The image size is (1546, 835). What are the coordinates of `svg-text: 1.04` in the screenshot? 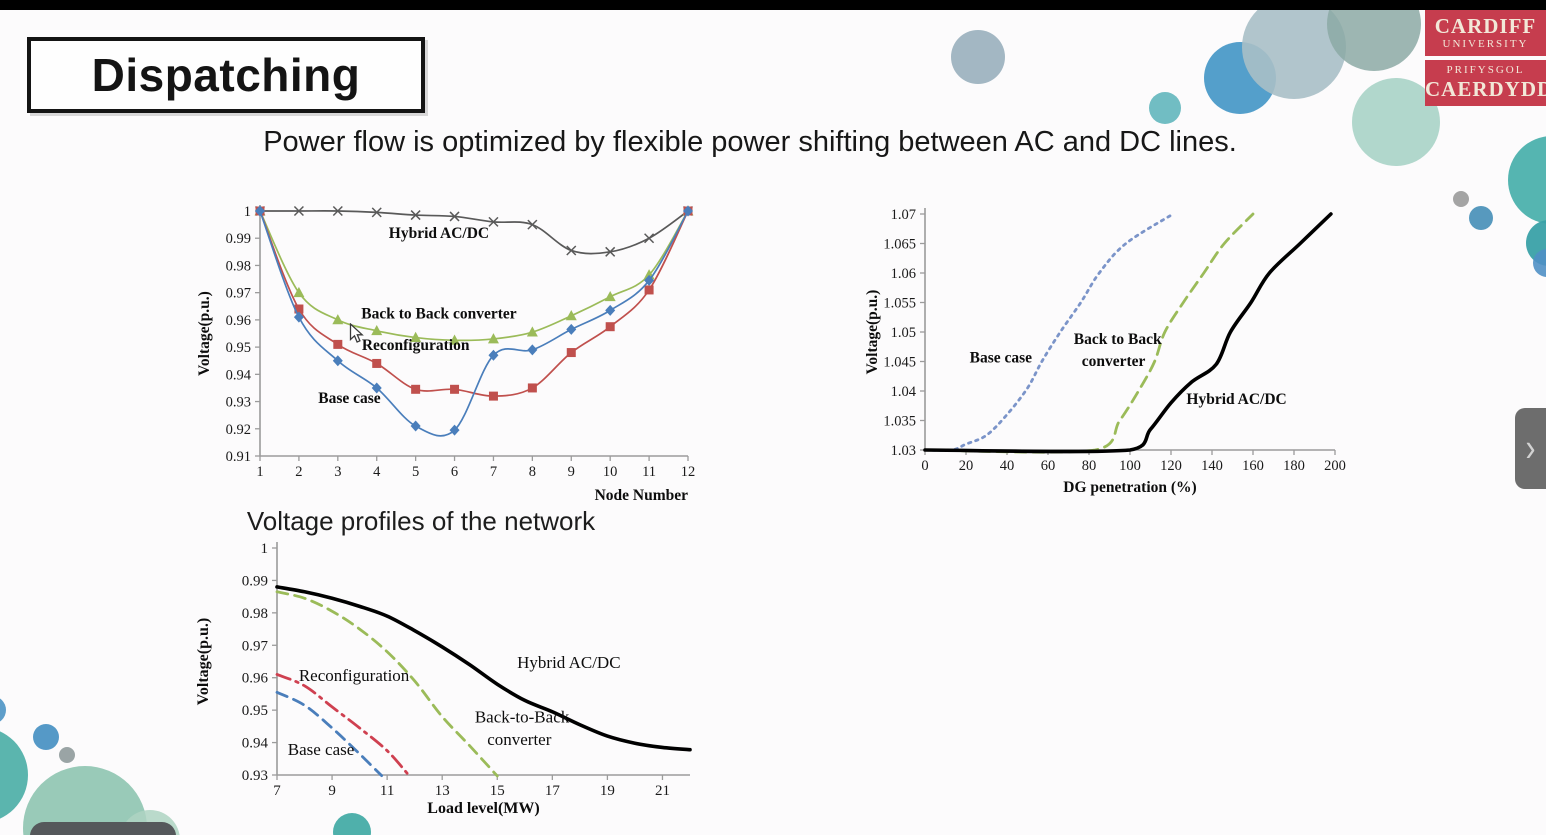 It's located at (904, 392).